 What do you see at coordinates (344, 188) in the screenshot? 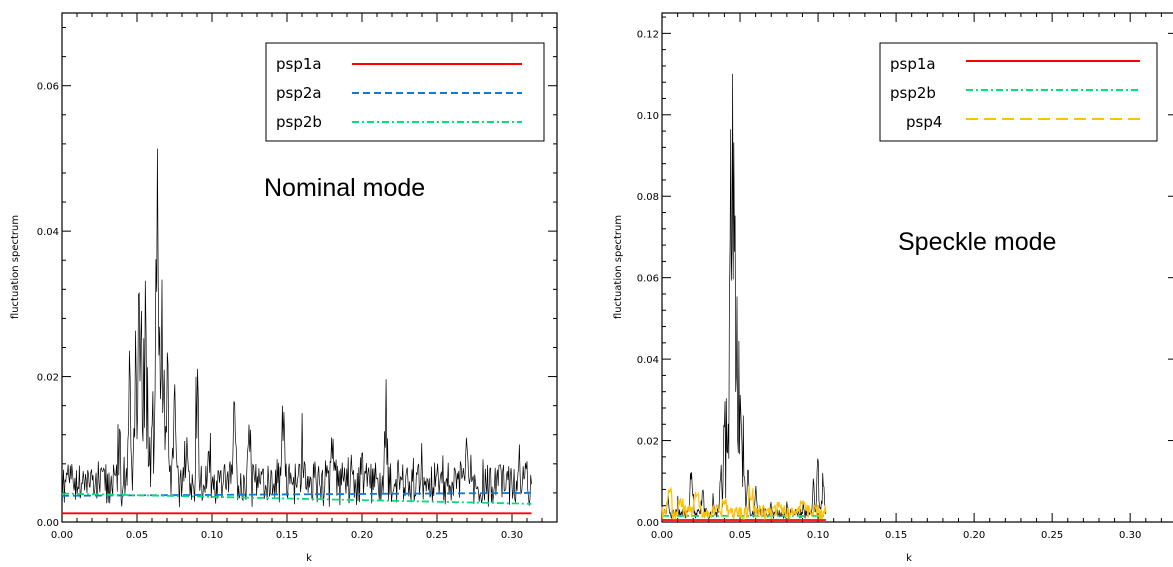
I see `annotation-nominal-mode: Nominal mode` at bounding box center [344, 188].